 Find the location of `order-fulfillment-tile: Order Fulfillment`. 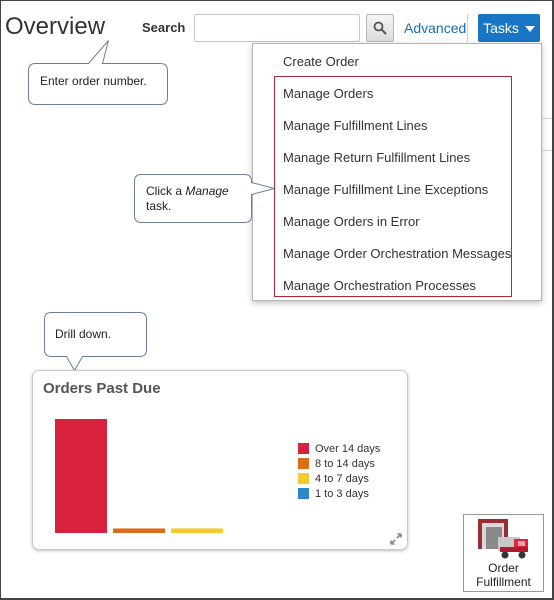

order-fulfillment-tile: Order Fulfillment is located at coordinates (503, 553).